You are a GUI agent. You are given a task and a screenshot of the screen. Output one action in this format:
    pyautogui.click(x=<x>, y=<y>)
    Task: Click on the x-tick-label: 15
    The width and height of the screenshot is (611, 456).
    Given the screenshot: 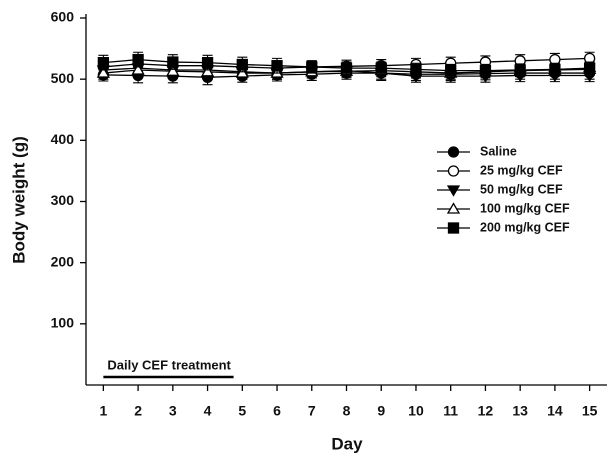 What is the action you would take?
    pyautogui.click(x=590, y=411)
    